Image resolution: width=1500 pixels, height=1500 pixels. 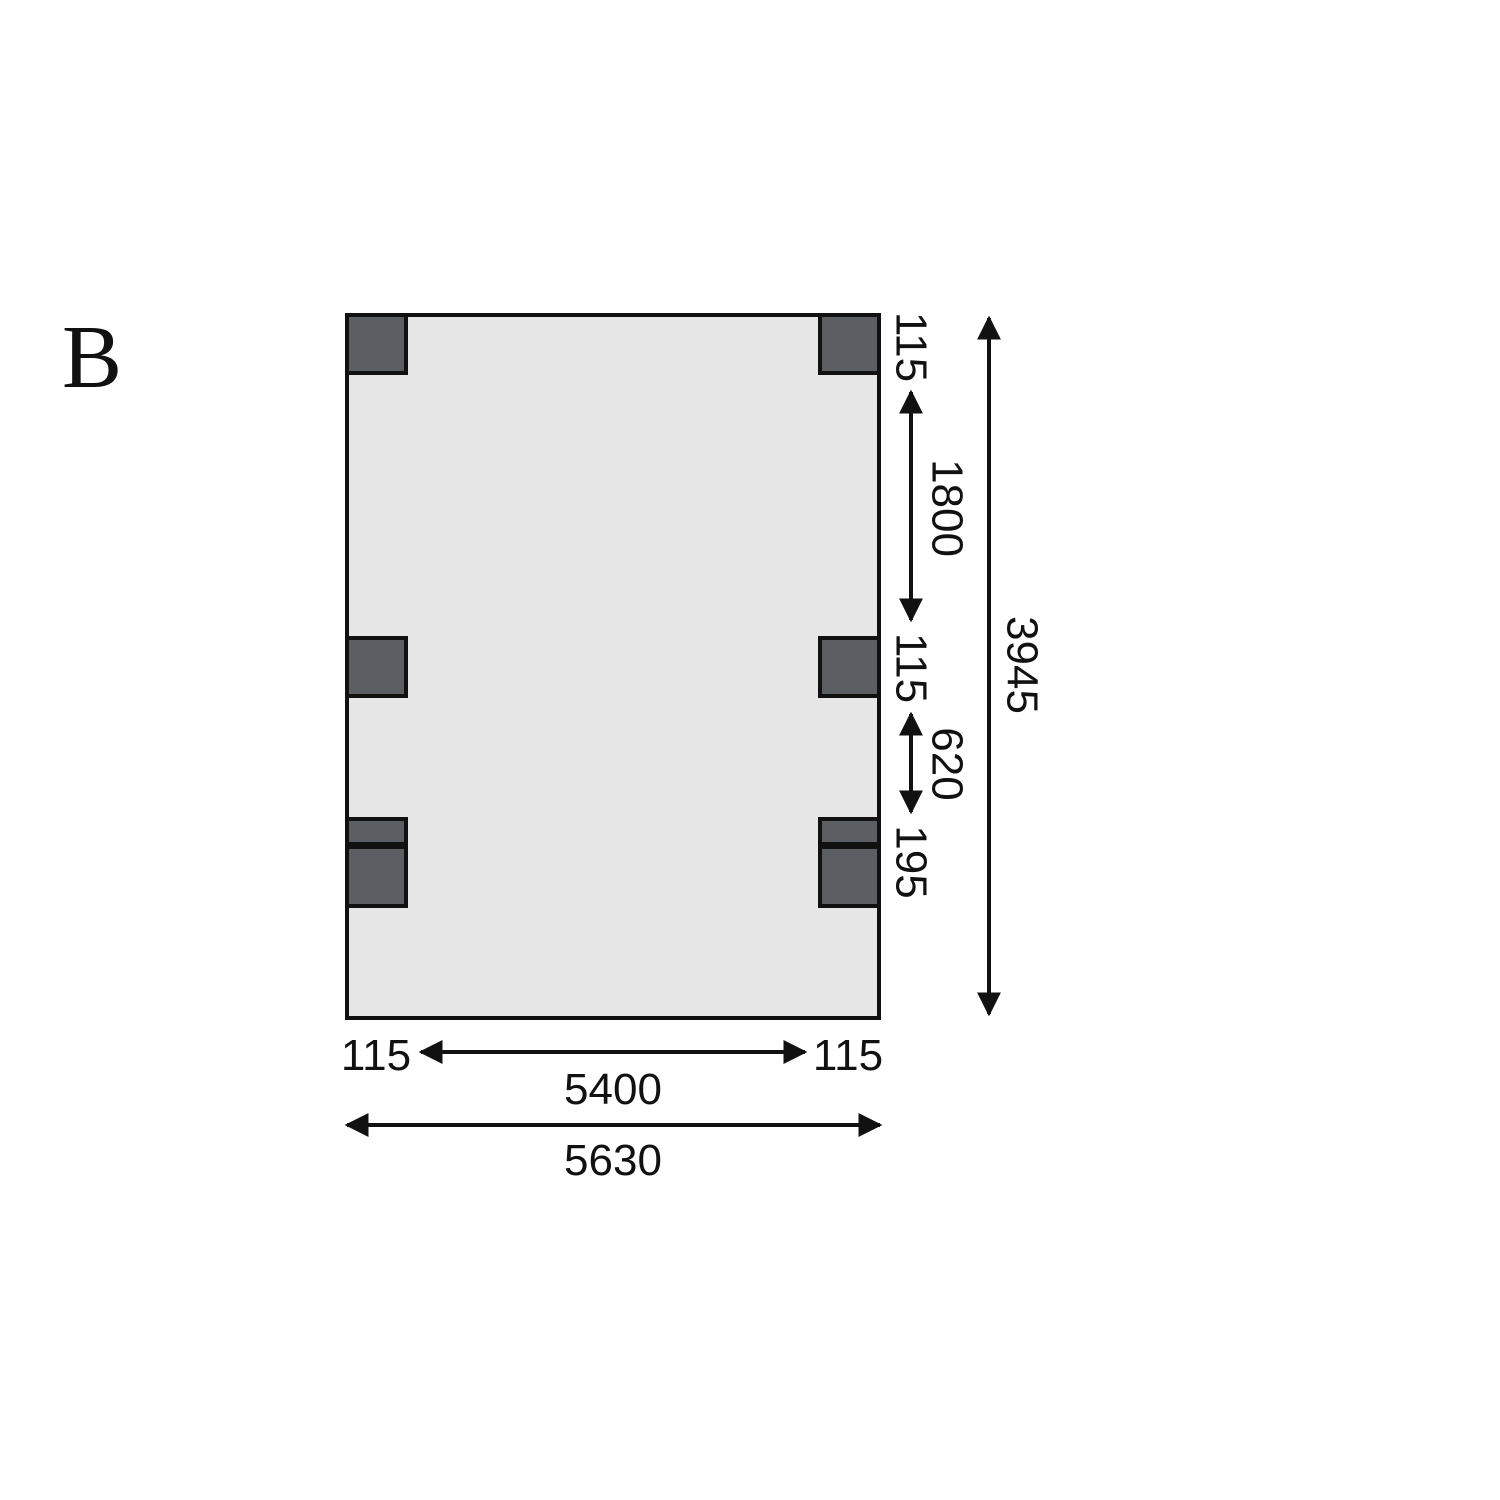 What do you see at coordinates (376, 344) in the screenshot?
I see `post-top-left` at bounding box center [376, 344].